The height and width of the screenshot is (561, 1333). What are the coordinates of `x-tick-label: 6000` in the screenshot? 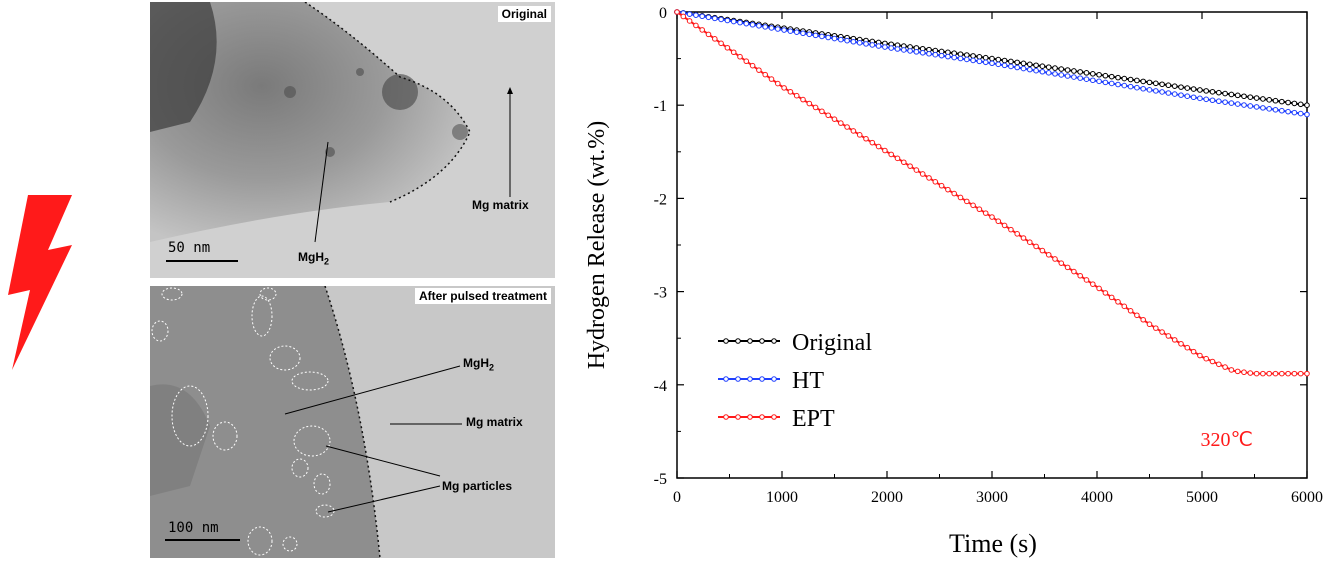 It's located at (1307, 497).